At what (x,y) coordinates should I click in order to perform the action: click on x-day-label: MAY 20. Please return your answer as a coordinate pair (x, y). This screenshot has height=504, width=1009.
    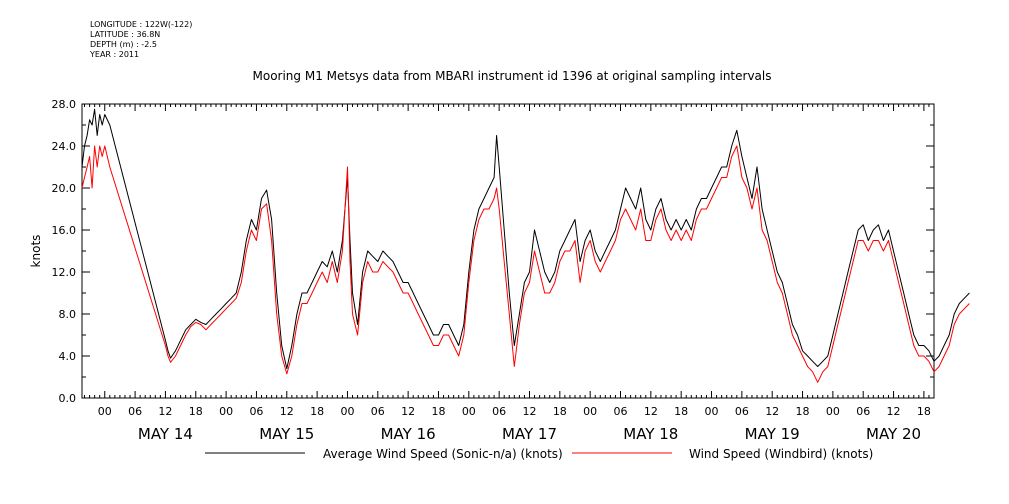
    Looking at the image, I should click on (893, 434).